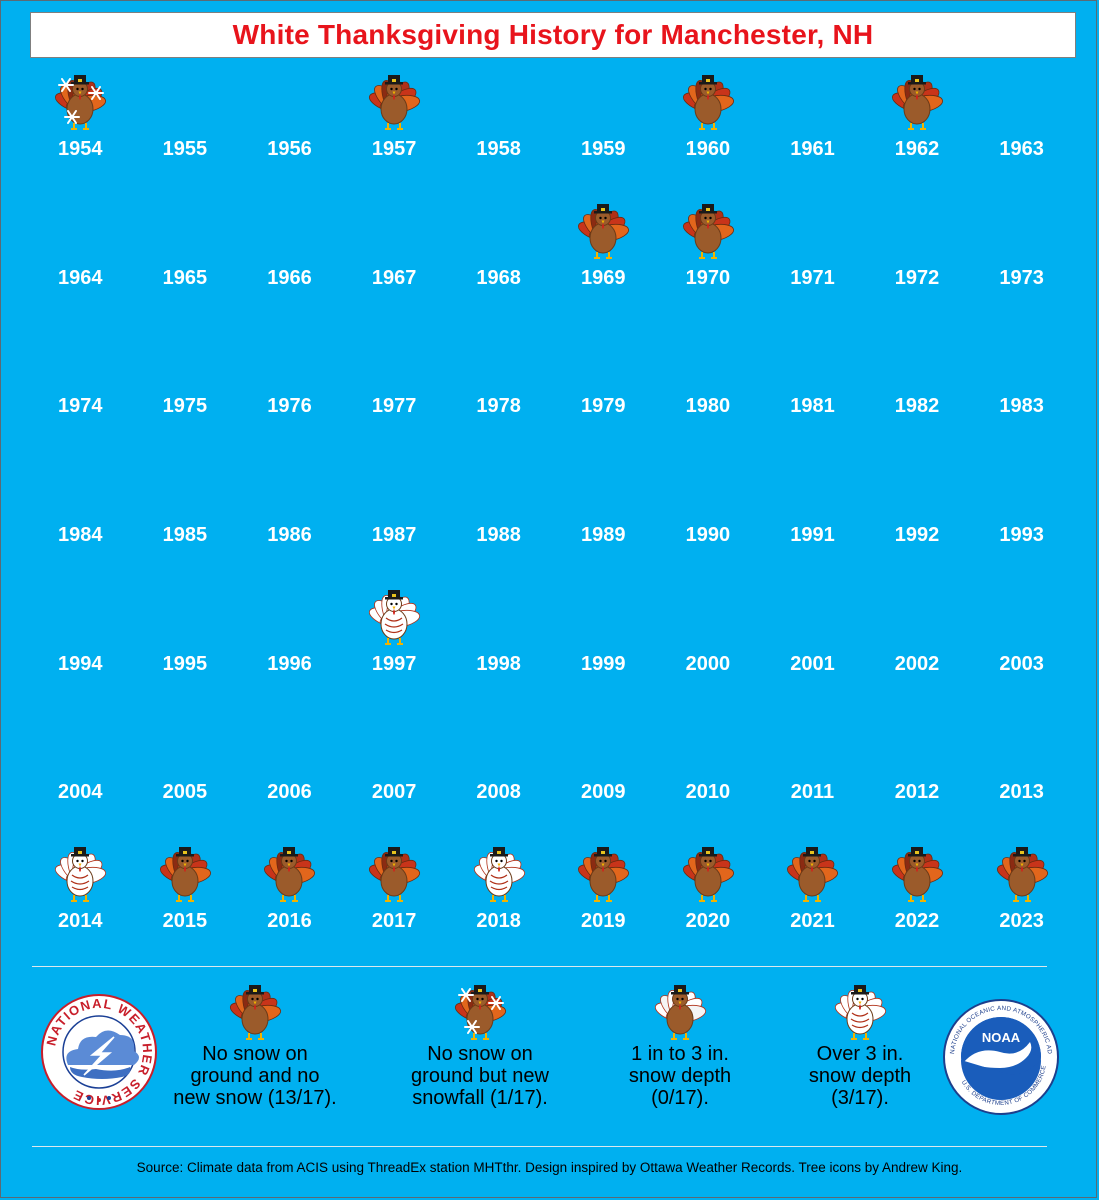 The width and height of the screenshot is (1099, 1200). What do you see at coordinates (80, 391) in the screenshot?
I see `year-cell: 1974` at bounding box center [80, 391].